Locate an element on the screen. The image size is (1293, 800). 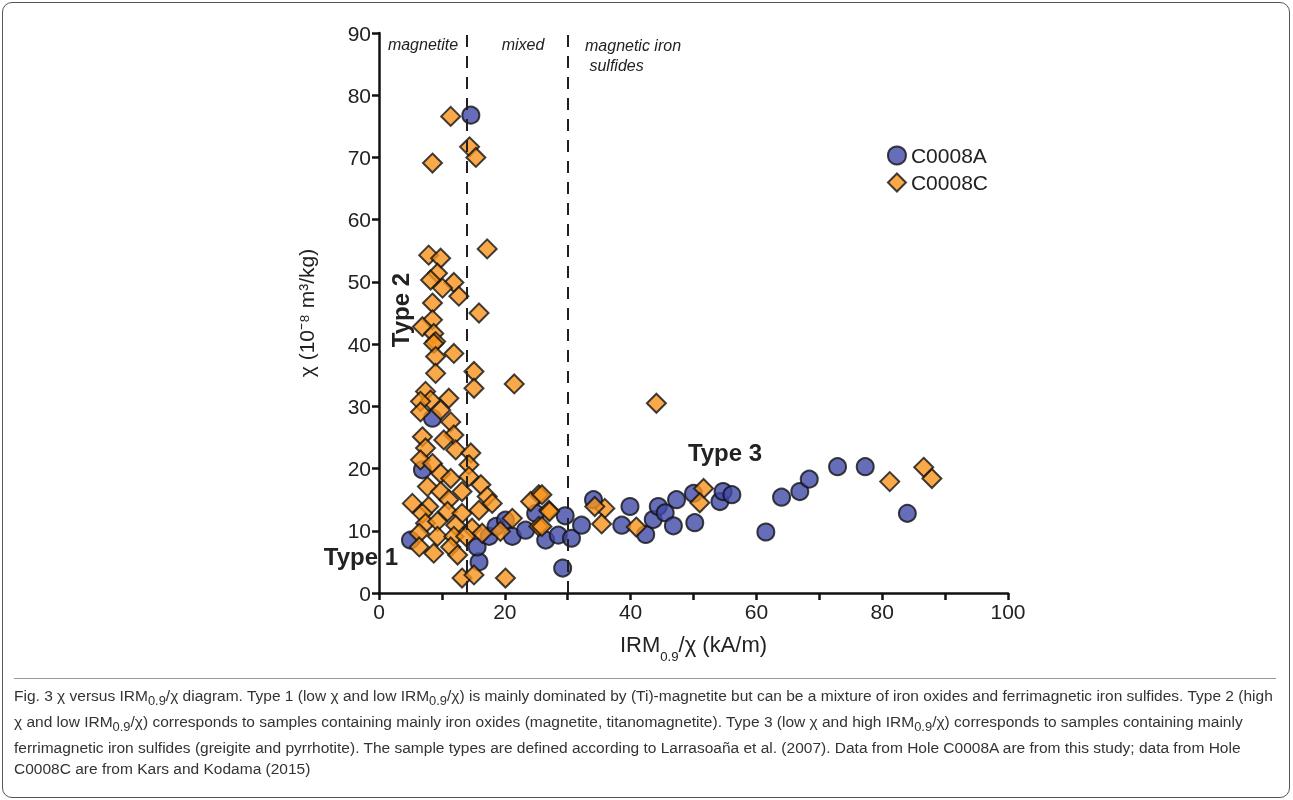
x-tick-label: 40 is located at coordinates (630, 611).